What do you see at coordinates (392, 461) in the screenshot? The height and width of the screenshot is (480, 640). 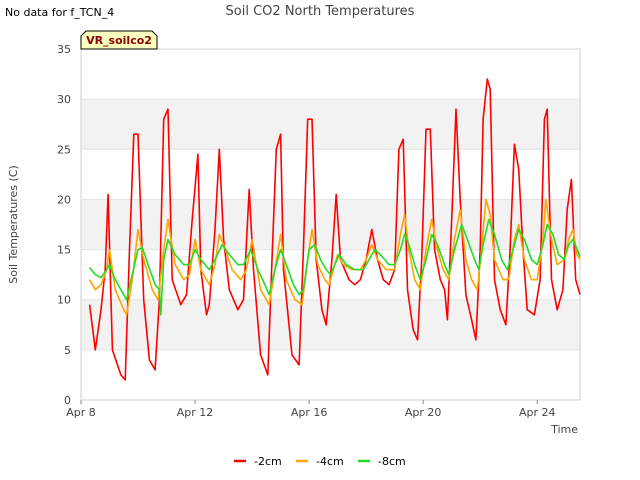 I see `legend-label: -8cm` at bounding box center [392, 461].